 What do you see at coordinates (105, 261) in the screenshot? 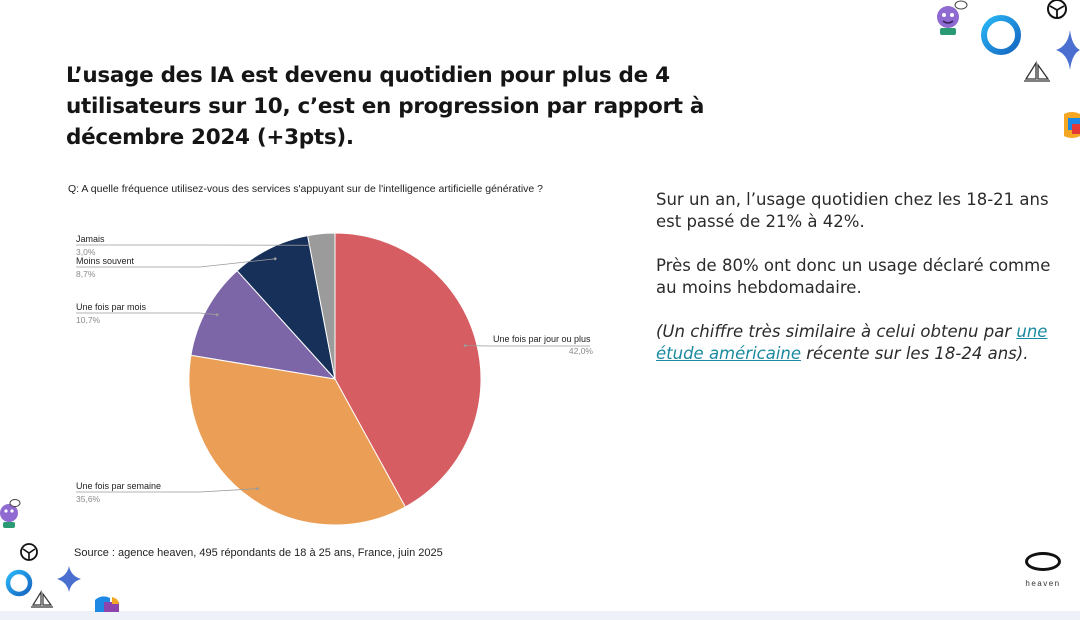
I see `slice-label: Moins souvent` at bounding box center [105, 261].